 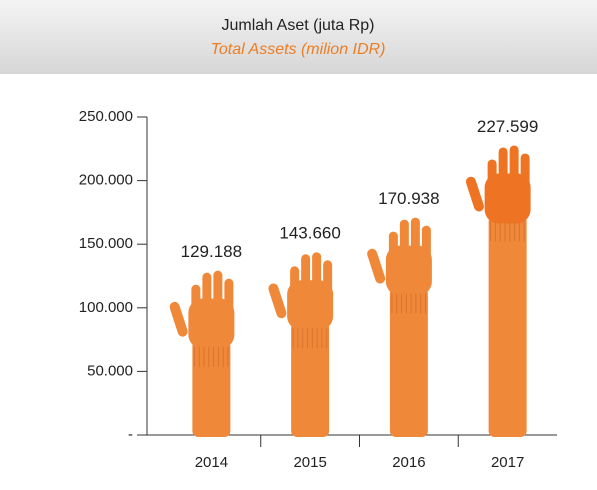 I want to click on value-label: 227.599, so click(x=507, y=126).